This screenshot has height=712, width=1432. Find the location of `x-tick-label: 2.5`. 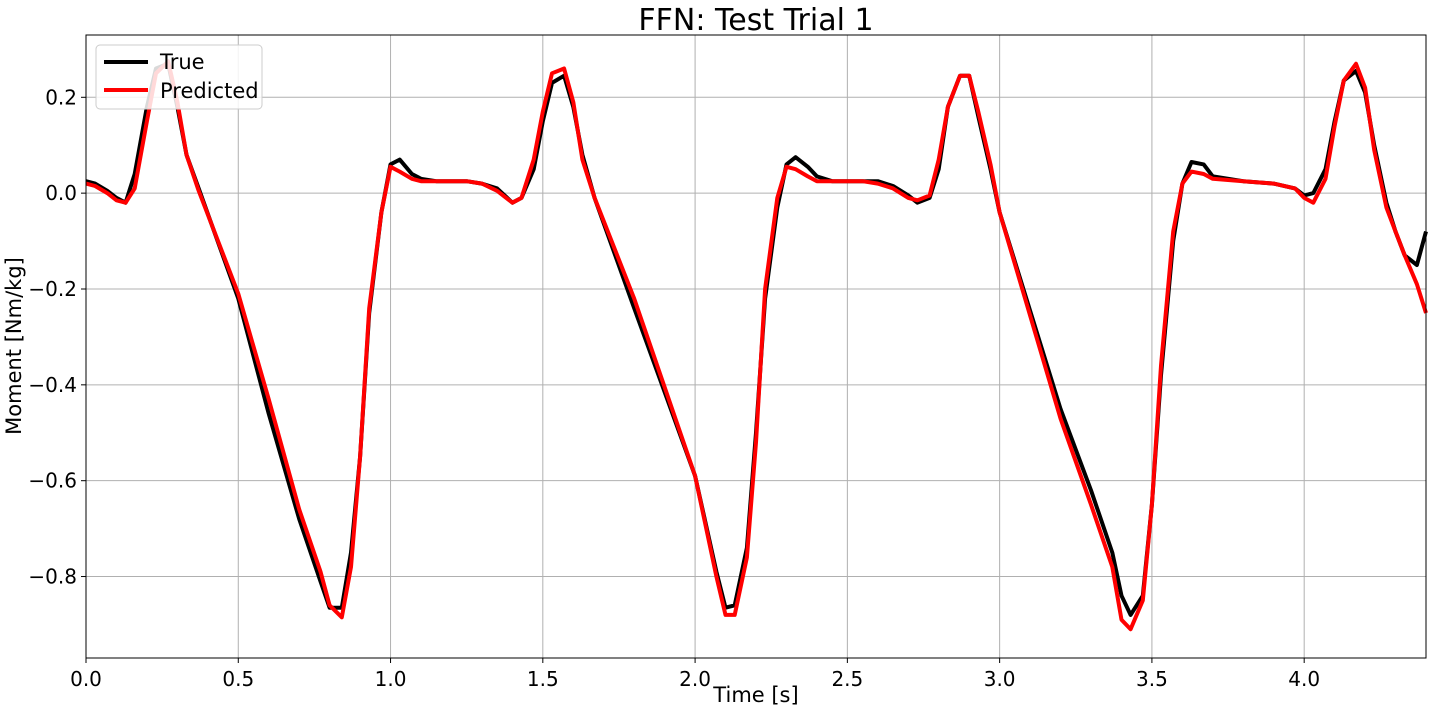

x-tick-label: 2.5 is located at coordinates (847, 679).